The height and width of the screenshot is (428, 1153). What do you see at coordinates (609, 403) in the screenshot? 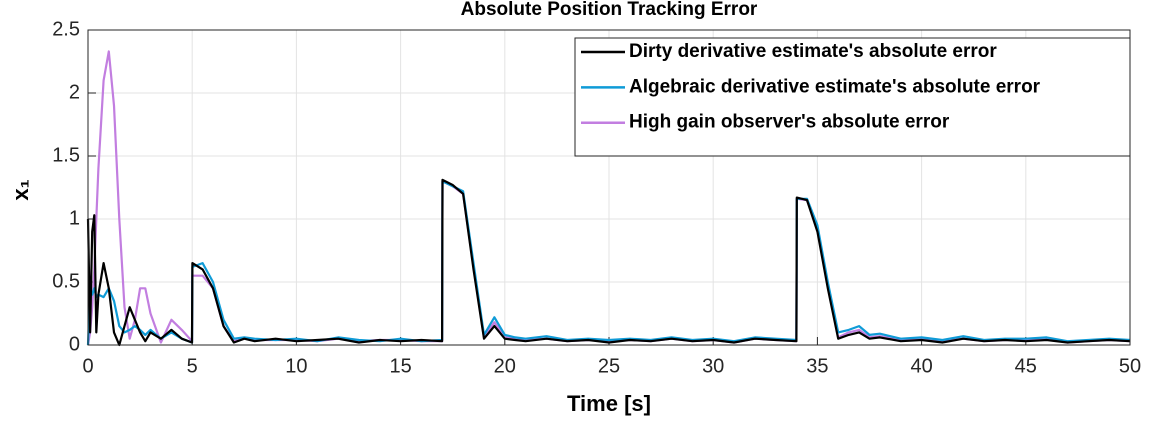
I see `x-axis-label: Time [s]` at bounding box center [609, 403].